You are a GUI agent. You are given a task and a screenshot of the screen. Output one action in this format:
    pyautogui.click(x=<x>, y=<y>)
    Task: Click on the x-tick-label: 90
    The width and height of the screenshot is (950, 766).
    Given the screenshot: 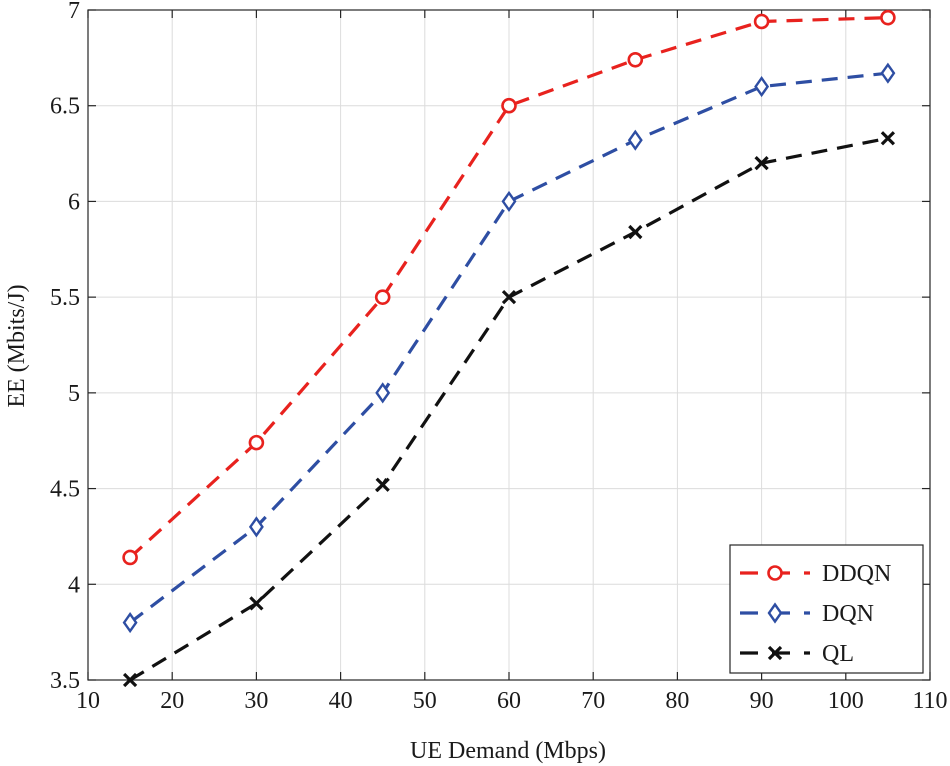 What is the action you would take?
    pyautogui.click(x=762, y=701)
    